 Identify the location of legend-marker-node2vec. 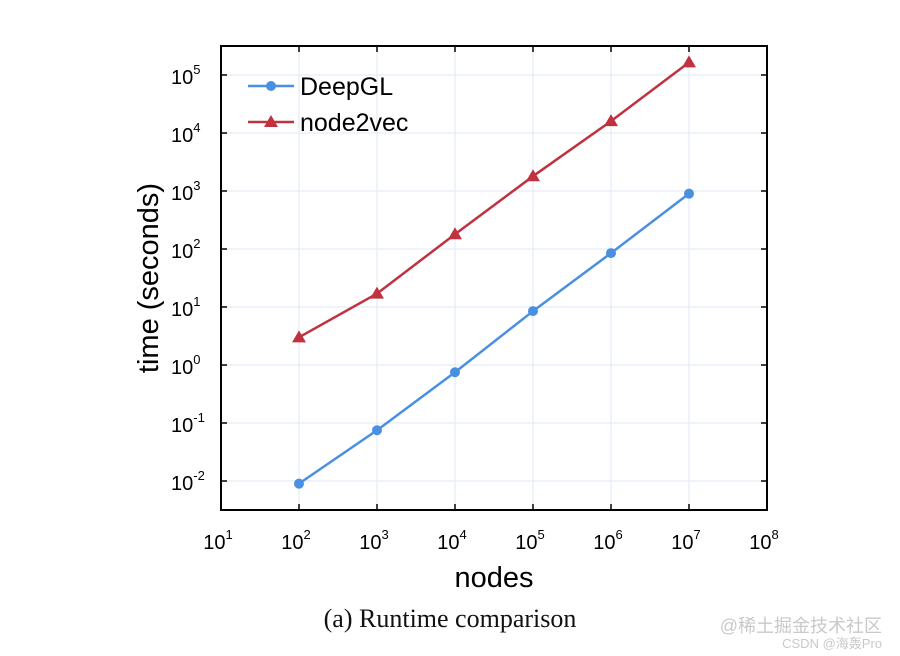
(271, 121).